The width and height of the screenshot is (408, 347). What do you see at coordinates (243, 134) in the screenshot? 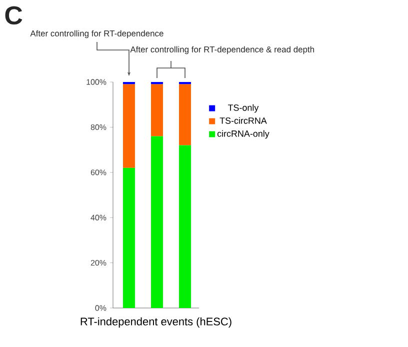
I see `legend-label: circRNA-only` at bounding box center [243, 134].